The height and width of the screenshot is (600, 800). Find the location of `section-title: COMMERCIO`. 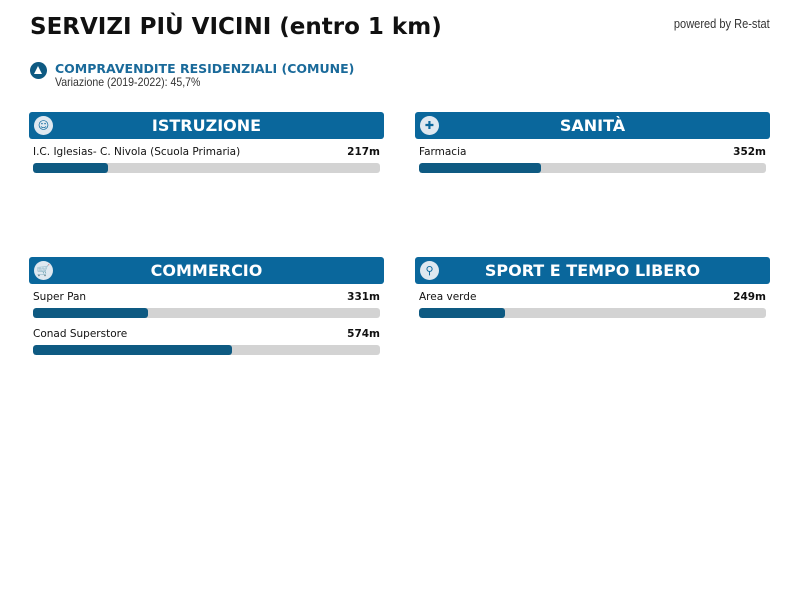

section-title: COMMERCIO is located at coordinates (206, 270).